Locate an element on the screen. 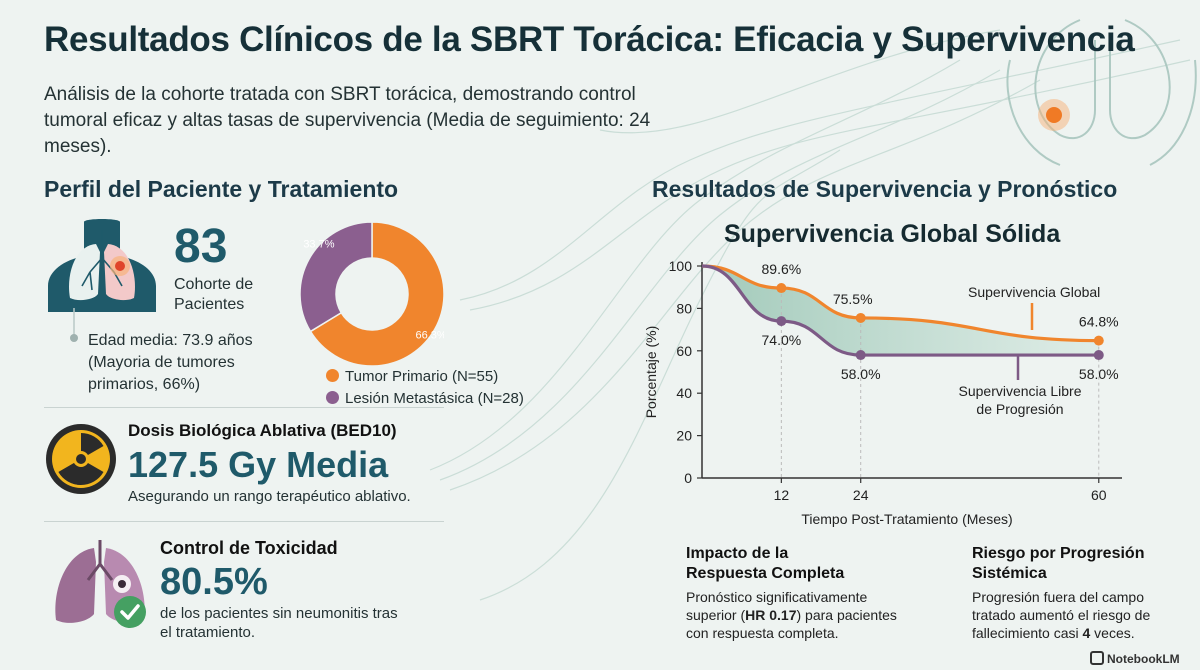  toxicity-heading: Control de Toxicidad is located at coordinates (249, 548).